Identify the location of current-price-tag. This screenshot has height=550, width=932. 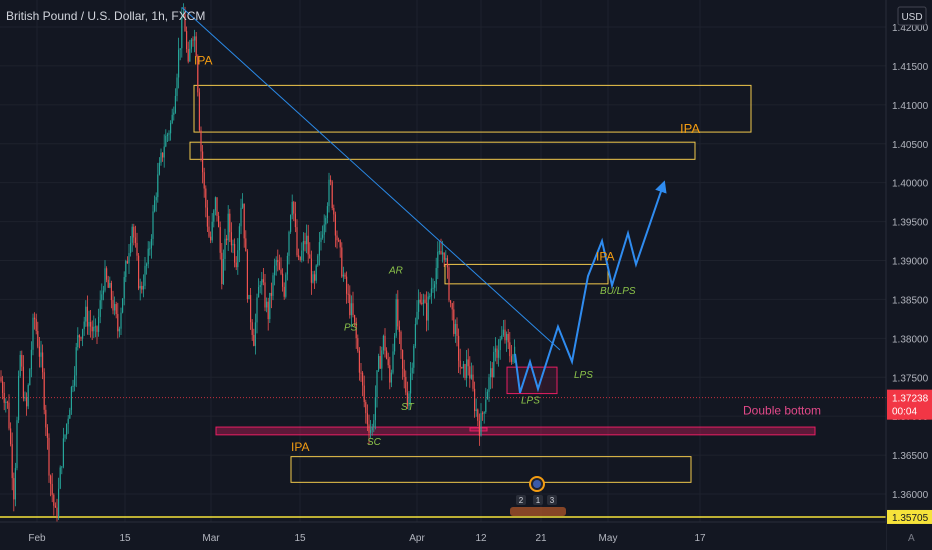
(909, 404).